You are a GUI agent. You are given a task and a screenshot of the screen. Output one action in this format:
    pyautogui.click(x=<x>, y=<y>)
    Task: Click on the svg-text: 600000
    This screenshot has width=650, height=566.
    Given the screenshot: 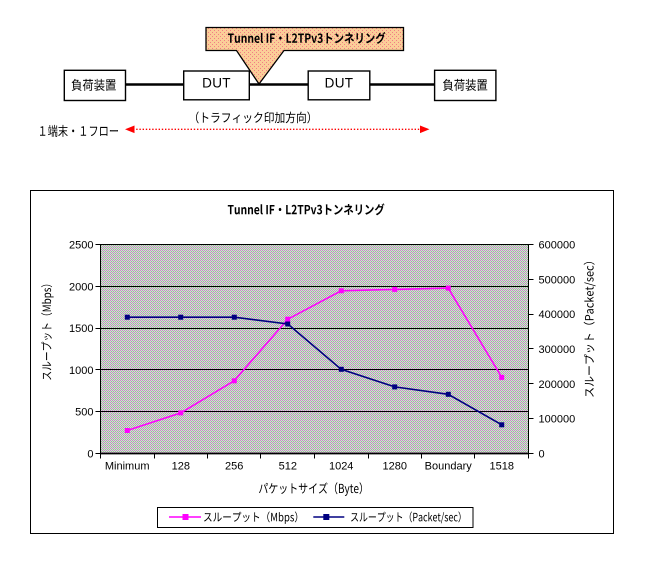 What is the action you would take?
    pyautogui.click(x=557, y=246)
    